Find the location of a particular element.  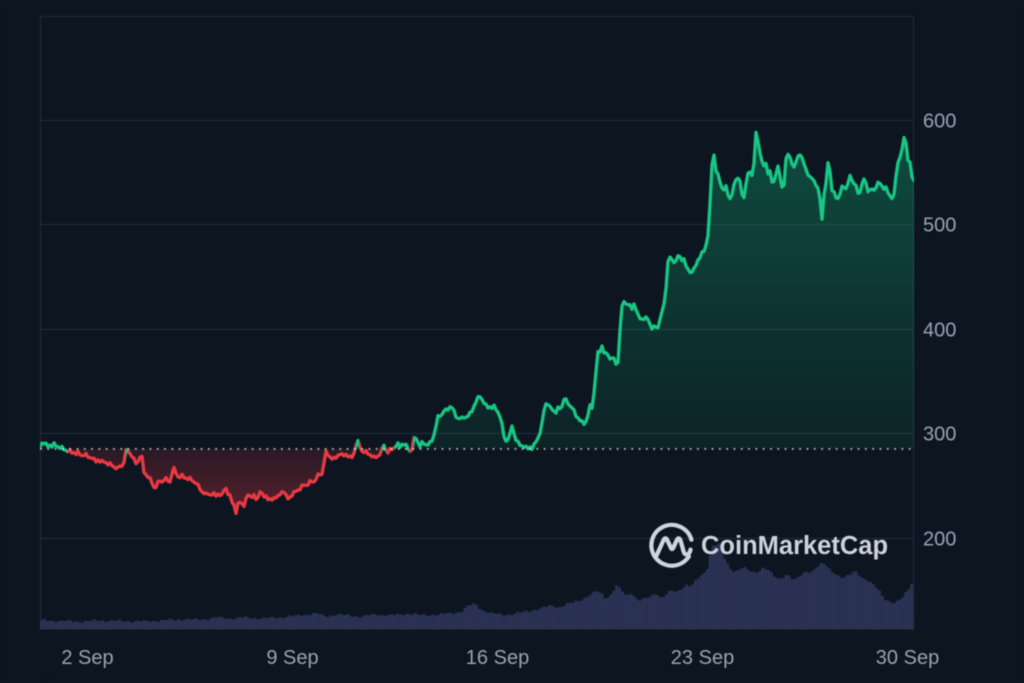

svg-text: 500 is located at coordinates (939, 226).